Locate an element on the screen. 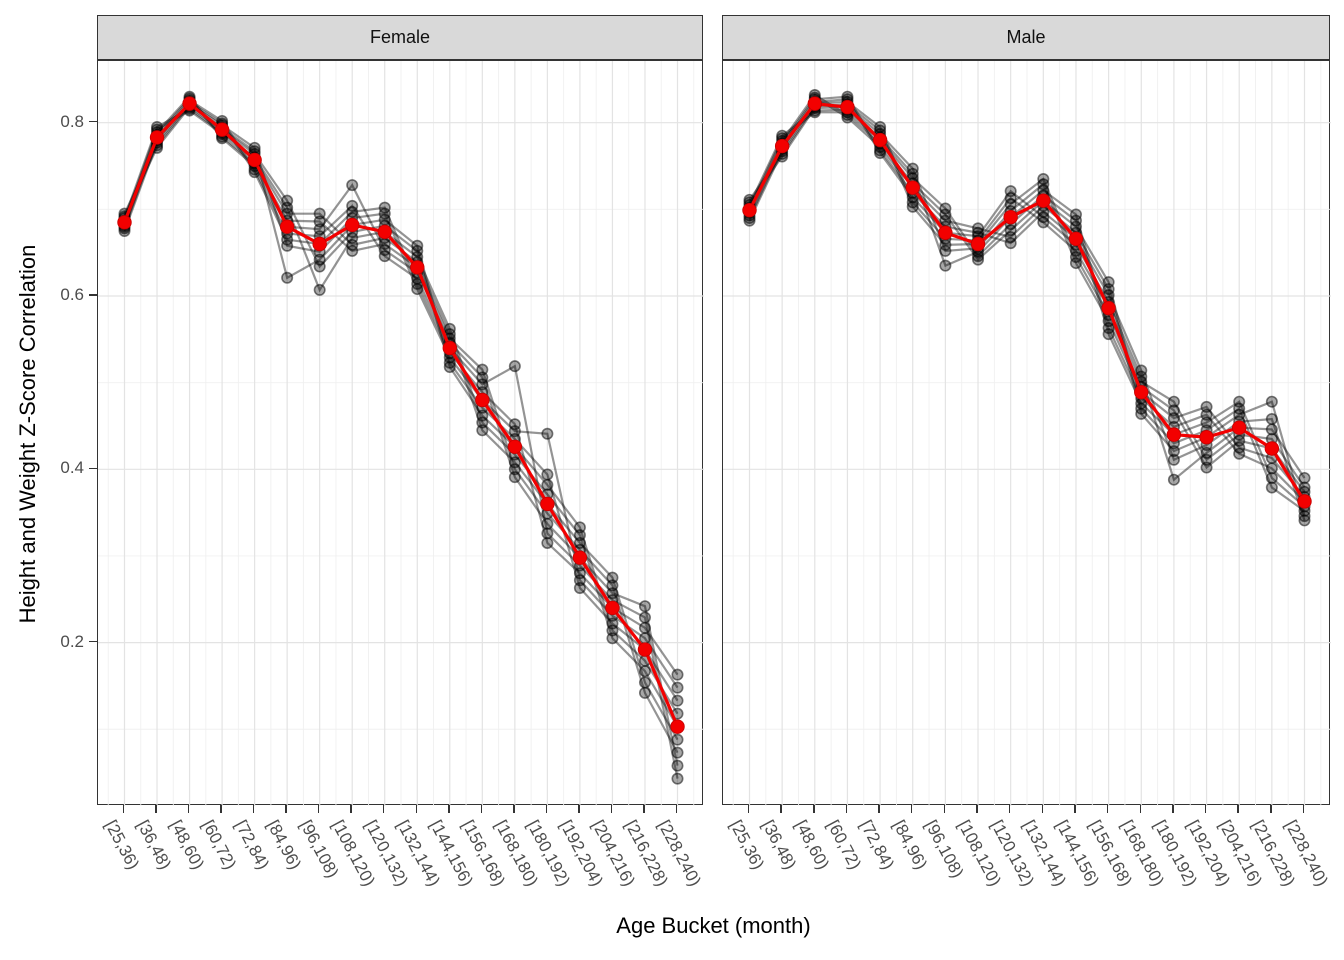 The image size is (1344, 960). facet-strip-male: Male is located at coordinates (1026, 37).